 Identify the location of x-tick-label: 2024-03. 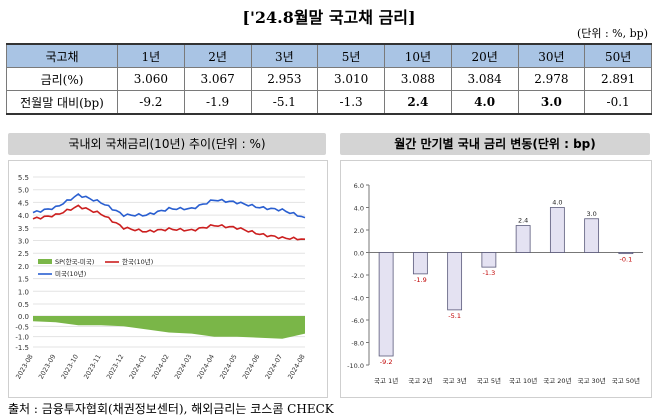
(183, 367).